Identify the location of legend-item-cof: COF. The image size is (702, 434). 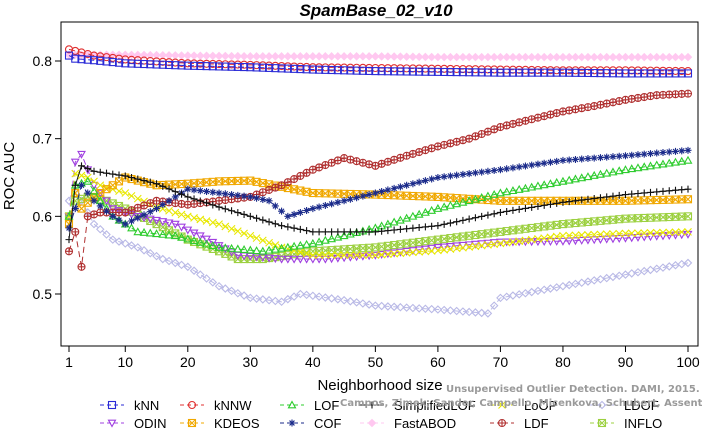
(311, 423).